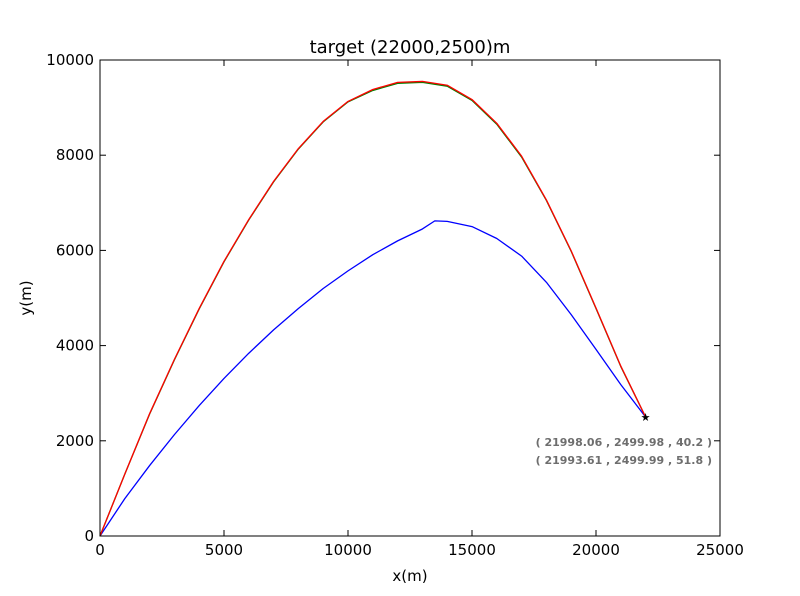 Image resolution: width=800 pixels, height=596 pixels. What do you see at coordinates (75, 441) in the screenshot?
I see `y-tick-label: 2000` at bounding box center [75, 441].